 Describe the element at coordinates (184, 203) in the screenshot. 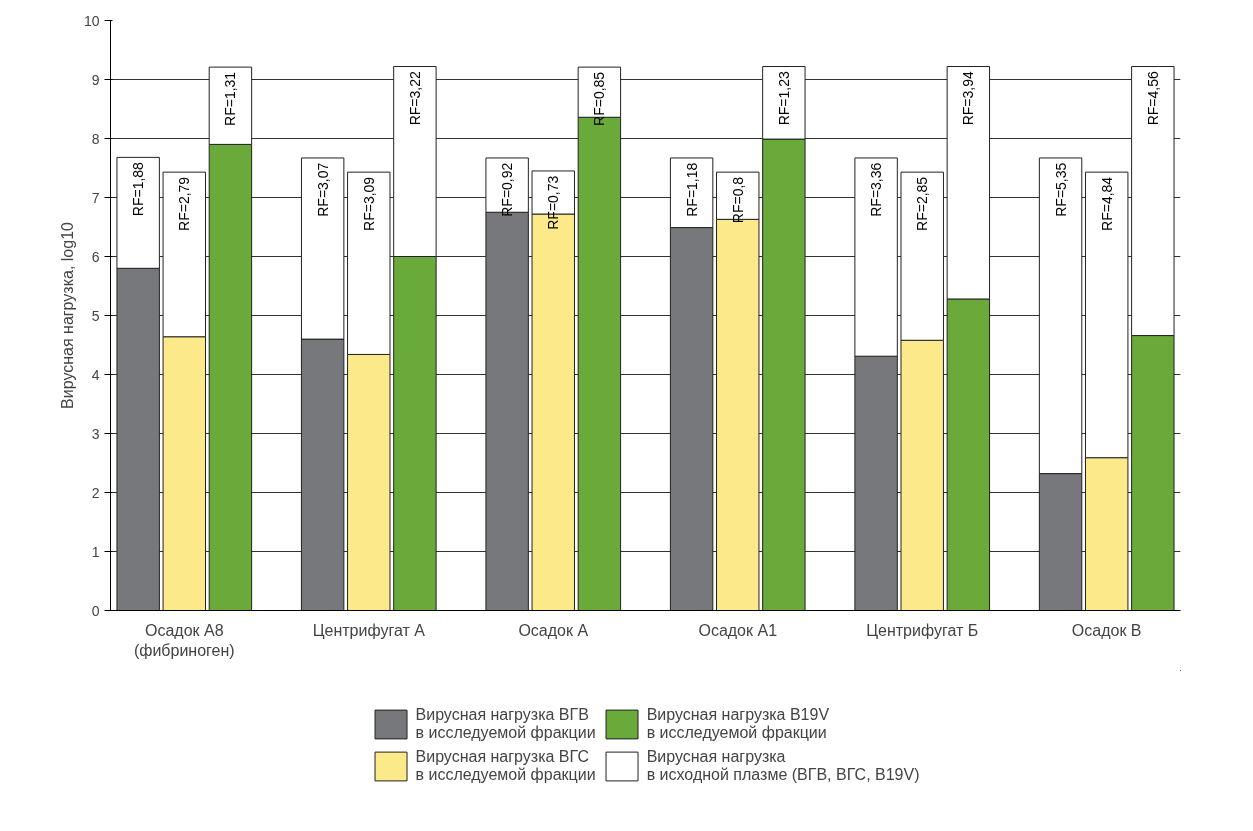

I see `data-label: RF=2,79` at that location.